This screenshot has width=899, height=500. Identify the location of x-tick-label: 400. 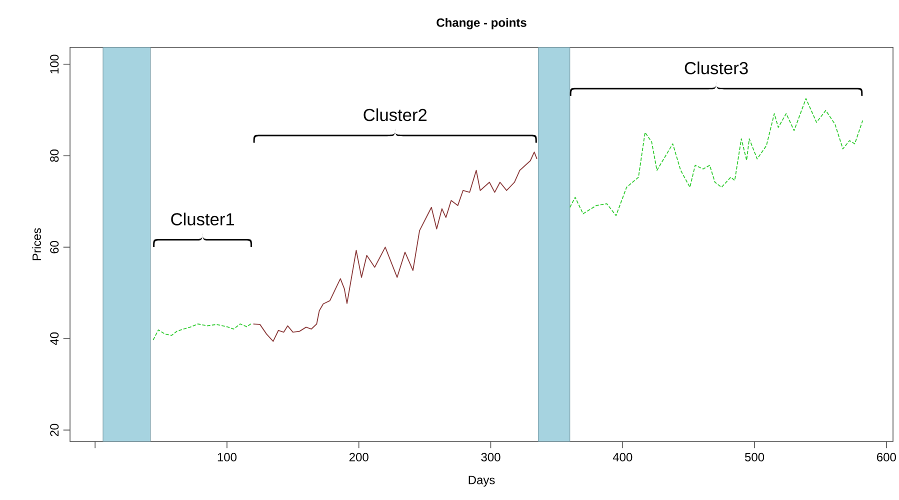
(622, 457).